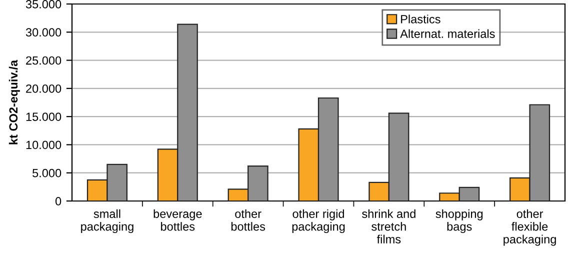 The width and height of the screenshot is (580, 260). What do you see at coordinates (530, 227) in the screenshot?
I see `x-tick-label: other flexible packaging` at bounding box center [530, 227].